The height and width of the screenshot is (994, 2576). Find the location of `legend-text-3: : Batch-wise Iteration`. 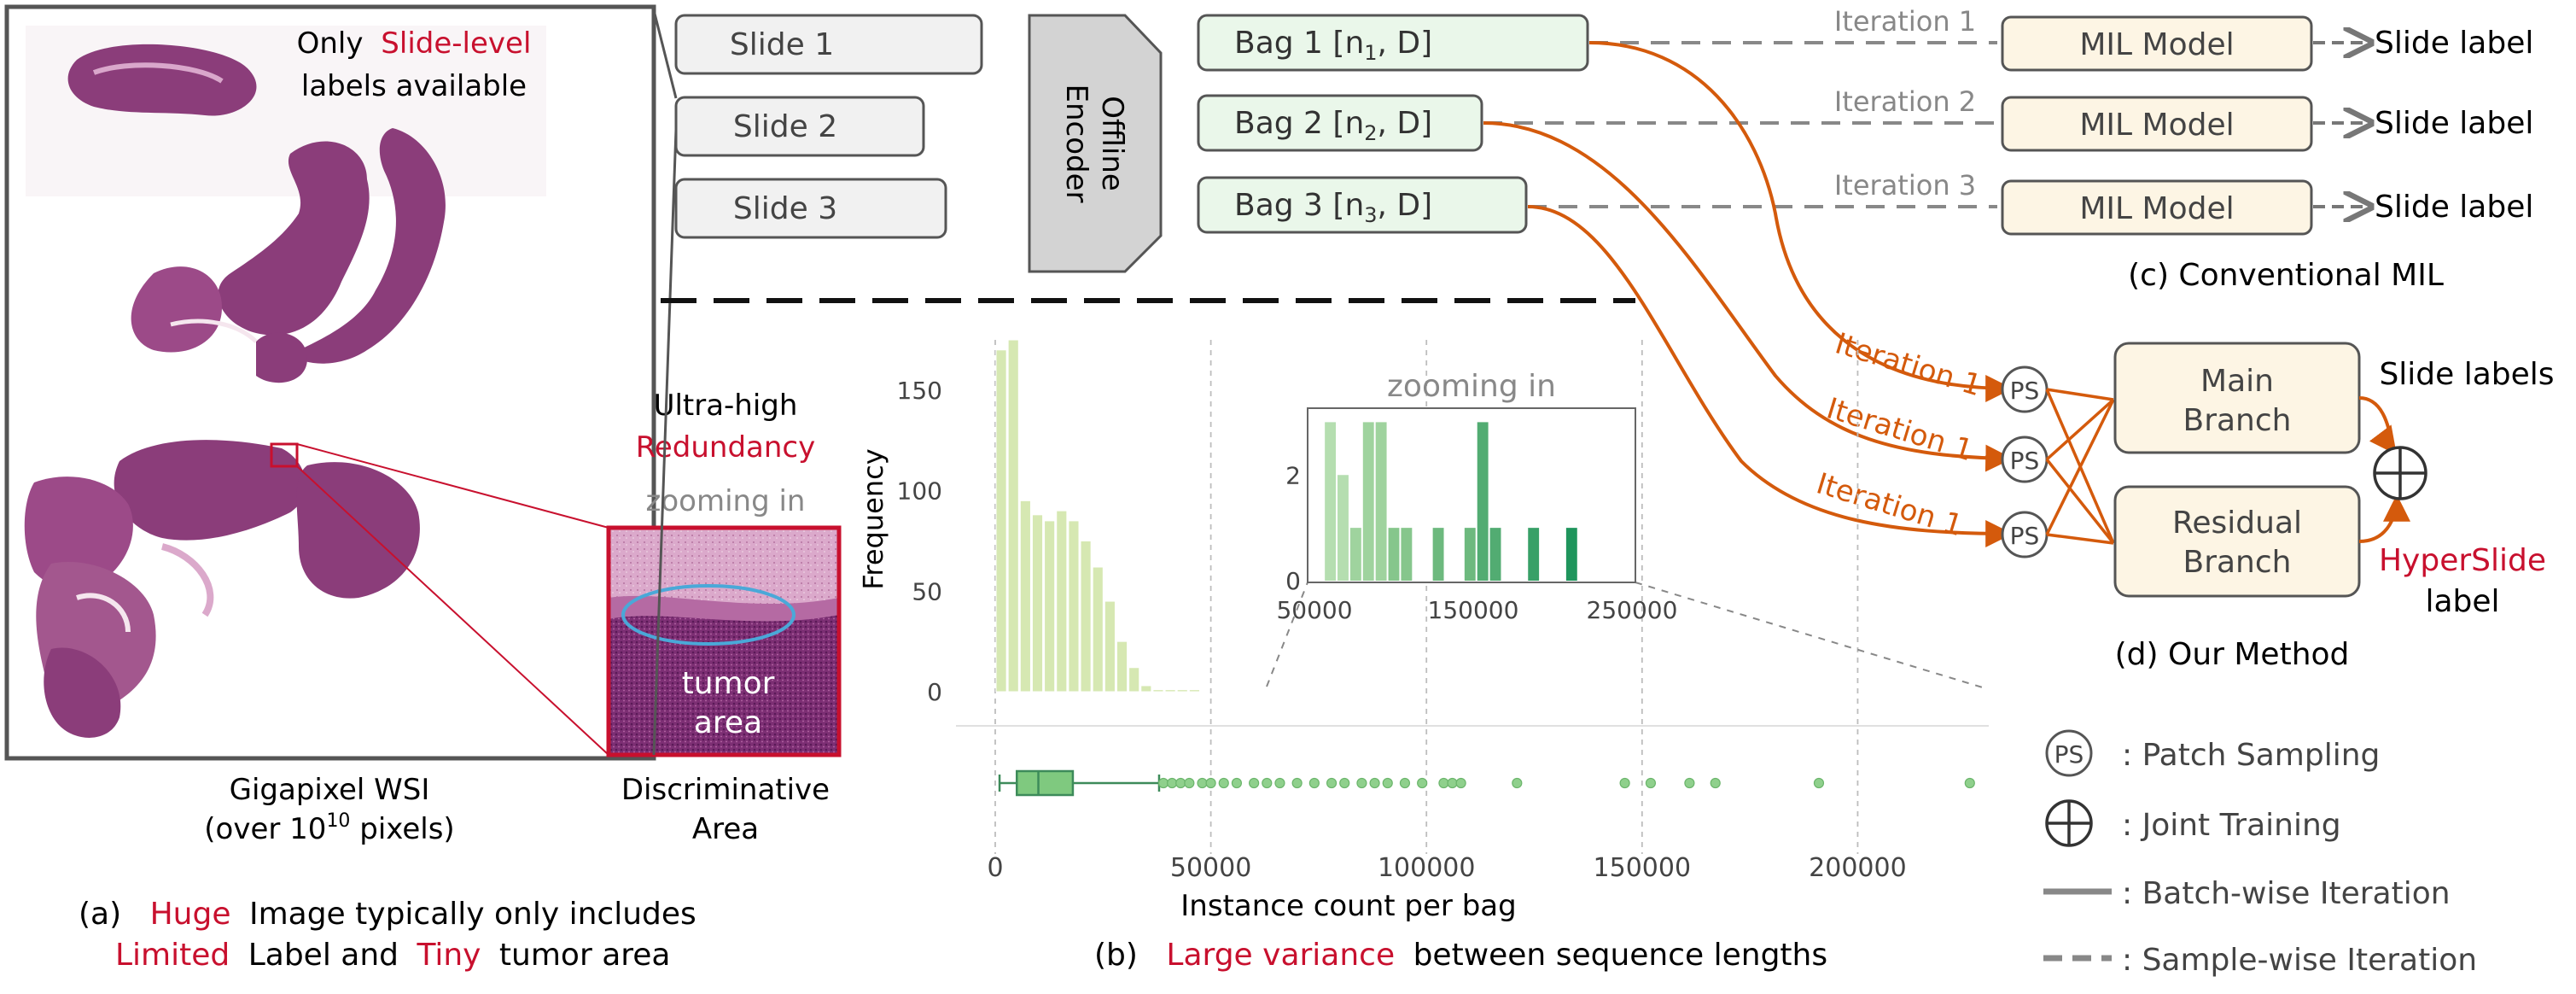

legend-text-3: : Batch-wise Iteration is located at coordinates (2286, 893).